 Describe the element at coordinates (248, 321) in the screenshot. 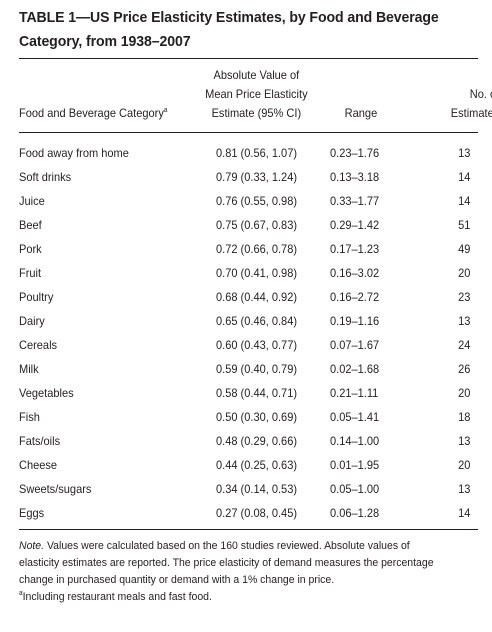

I see `table-row: Dairy 0.65 (0.46, 0.84) 0.19–1.16 13` at that location.